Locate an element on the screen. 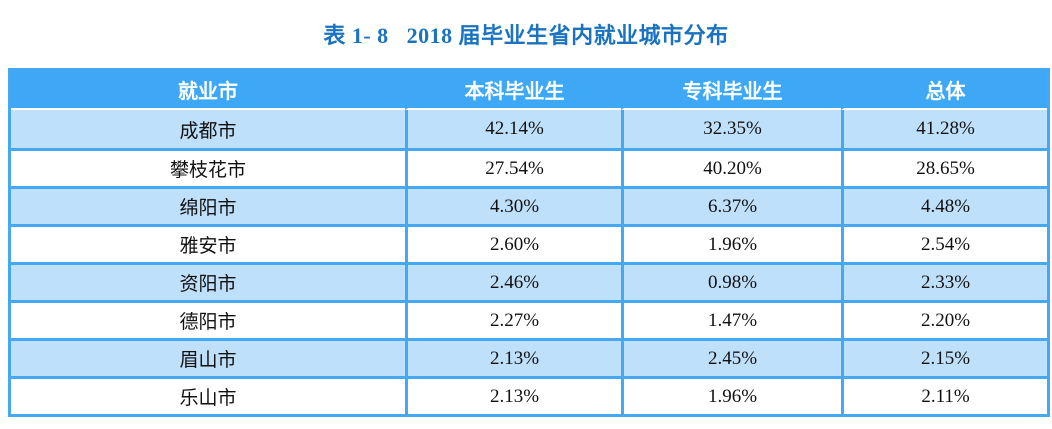 The height and width of the screenshot is (429, 1052). table-row: 绵阳市 4.30% 6.37% 4.48% is located at coordinates (529, 205).